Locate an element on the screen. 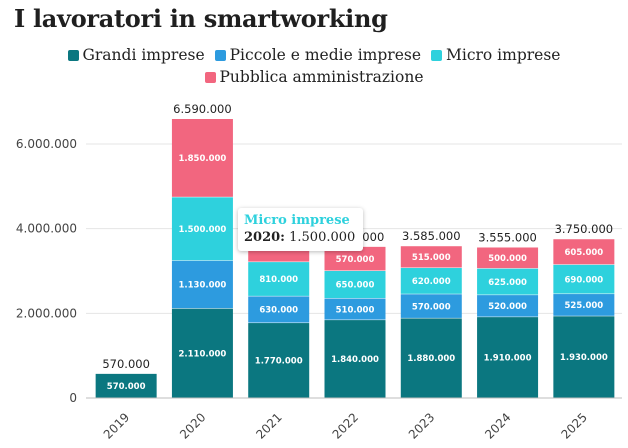 The width and height of the screenshot is (628, 448). segment-label: 1.130.000 is located at coordinates (202, 286).